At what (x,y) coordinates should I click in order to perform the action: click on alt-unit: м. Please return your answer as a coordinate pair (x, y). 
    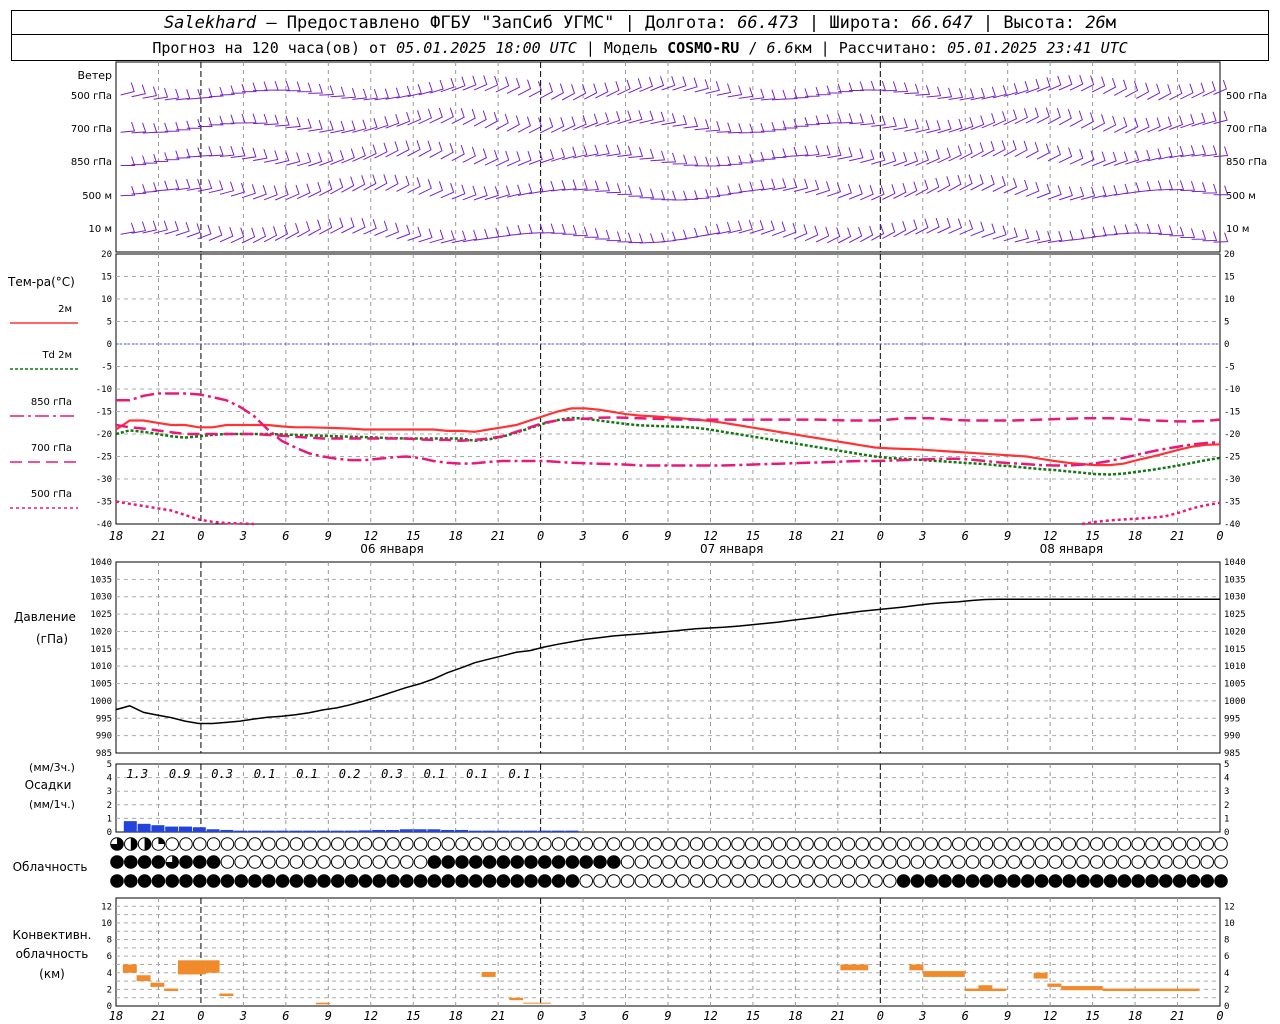
    Looking at the image, I should click on (1111, 23).